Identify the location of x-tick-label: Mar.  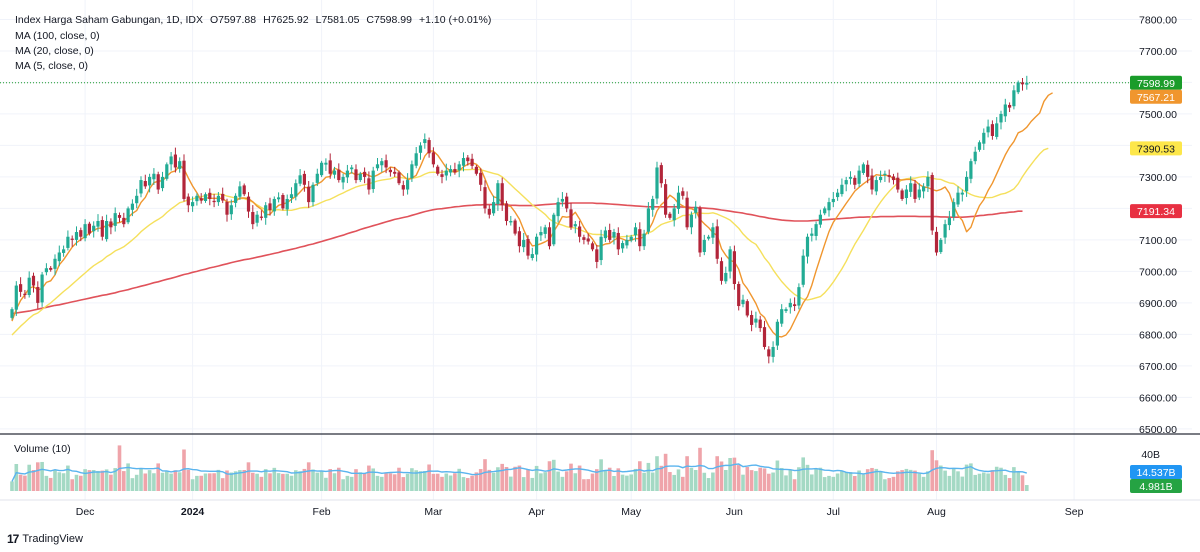
(433, 512).